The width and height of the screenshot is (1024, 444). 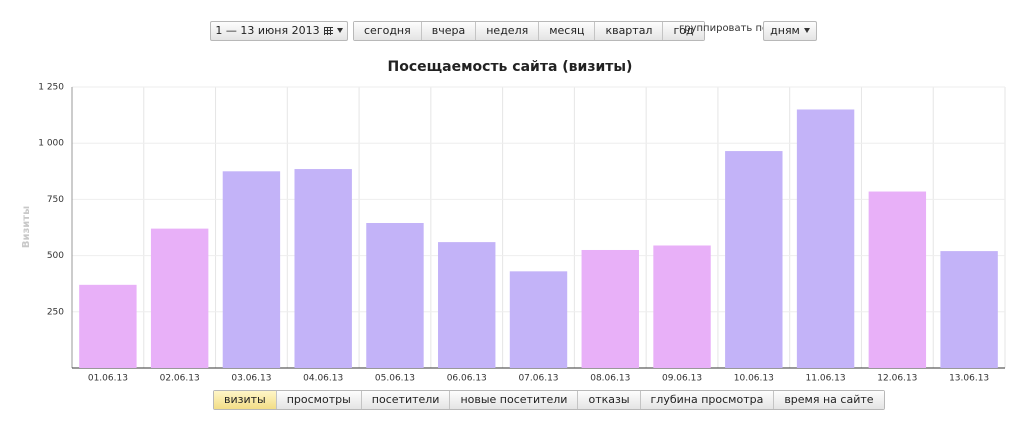 What do you see at coordinates (26, 227) in the screenshot?
I see `y-axis-label: Визиты` at bounding box center [26, 227].